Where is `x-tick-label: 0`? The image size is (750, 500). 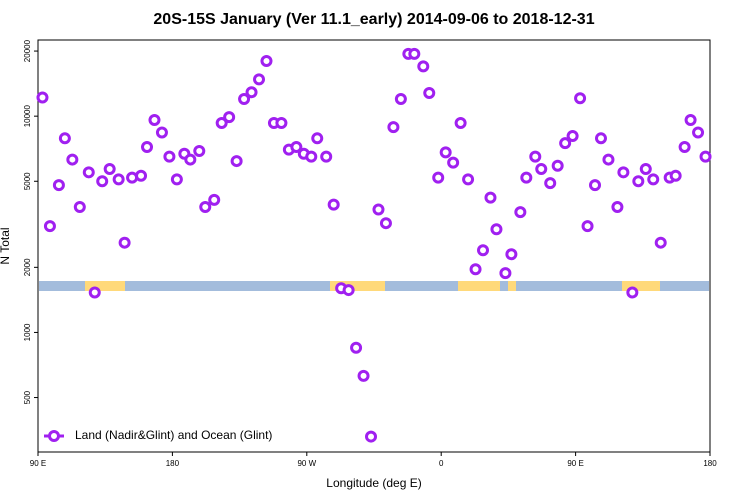 x-tick-label: 0 is located at coordinates (441, 463).